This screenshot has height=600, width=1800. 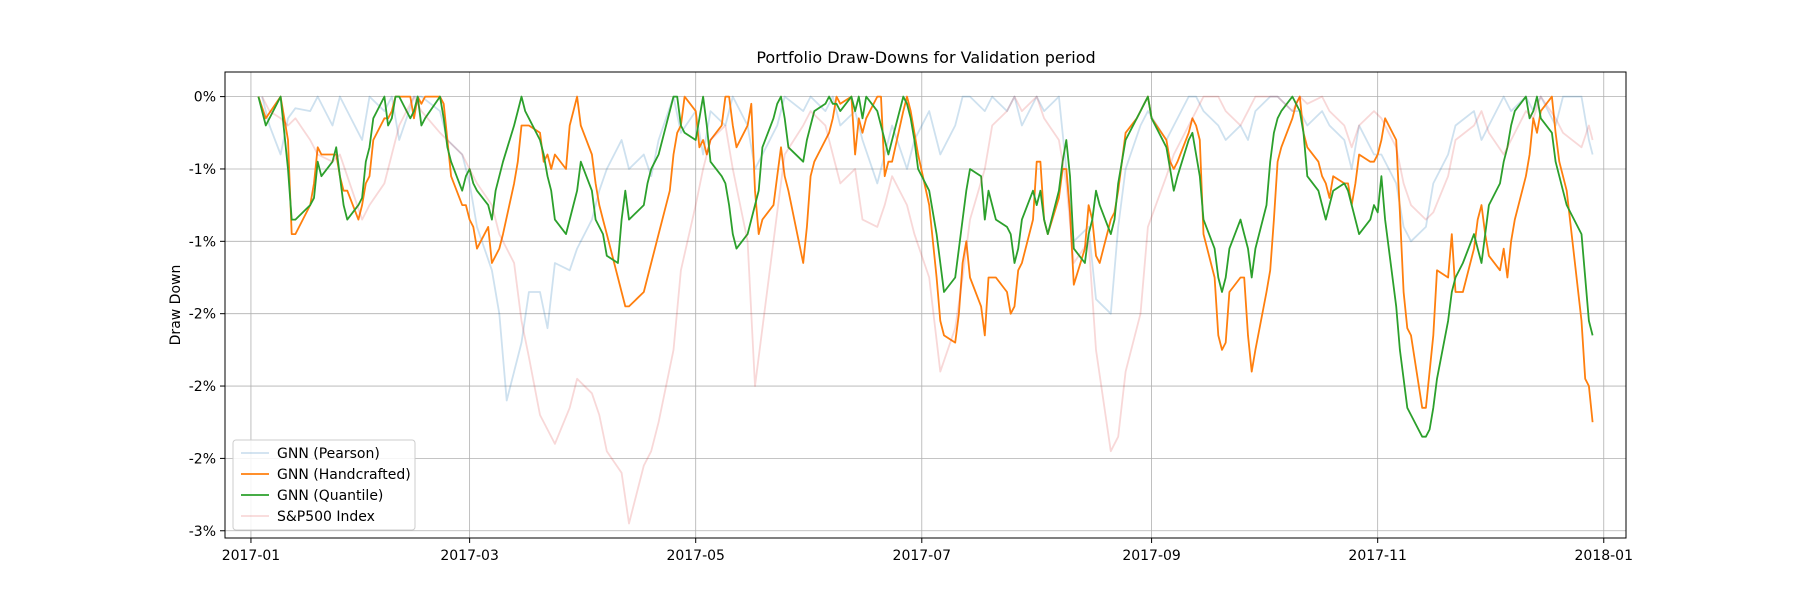 I want to click on x-tick-label: 2017-09, so click(x=1151, y=556).